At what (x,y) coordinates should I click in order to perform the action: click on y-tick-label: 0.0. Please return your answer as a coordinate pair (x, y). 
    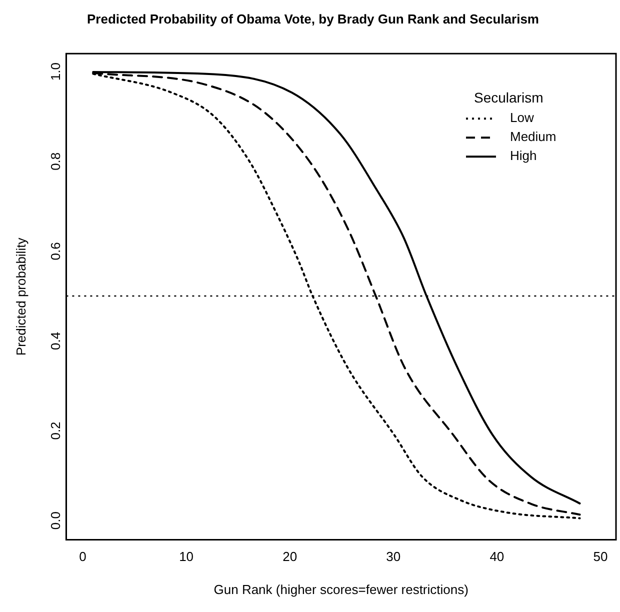
    Looking at the image, I should click on (55, 520).